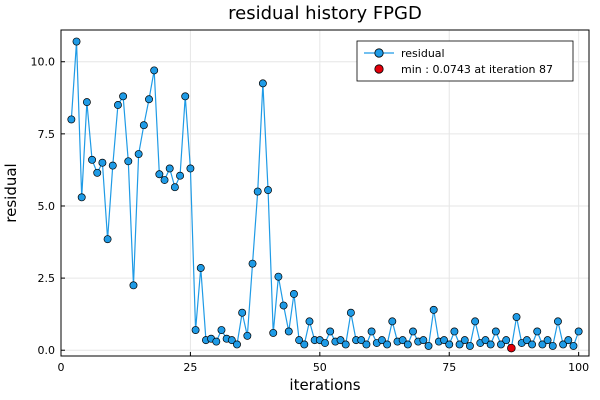  I want to click on legend-box, so click(465, 61).